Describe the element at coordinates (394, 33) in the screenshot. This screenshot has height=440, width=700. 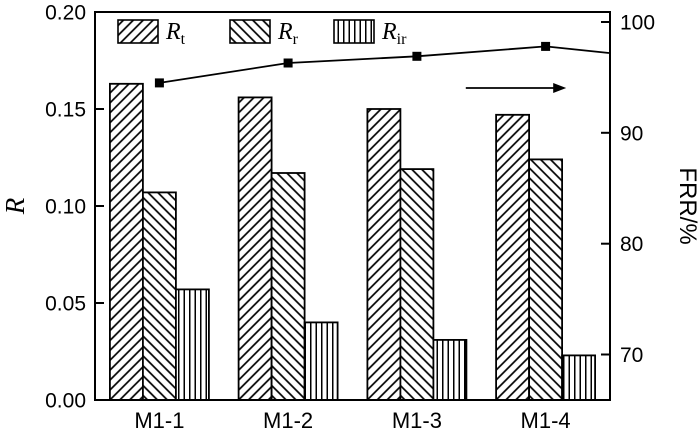
I see `legend-label-Rir: Rir` at that location.